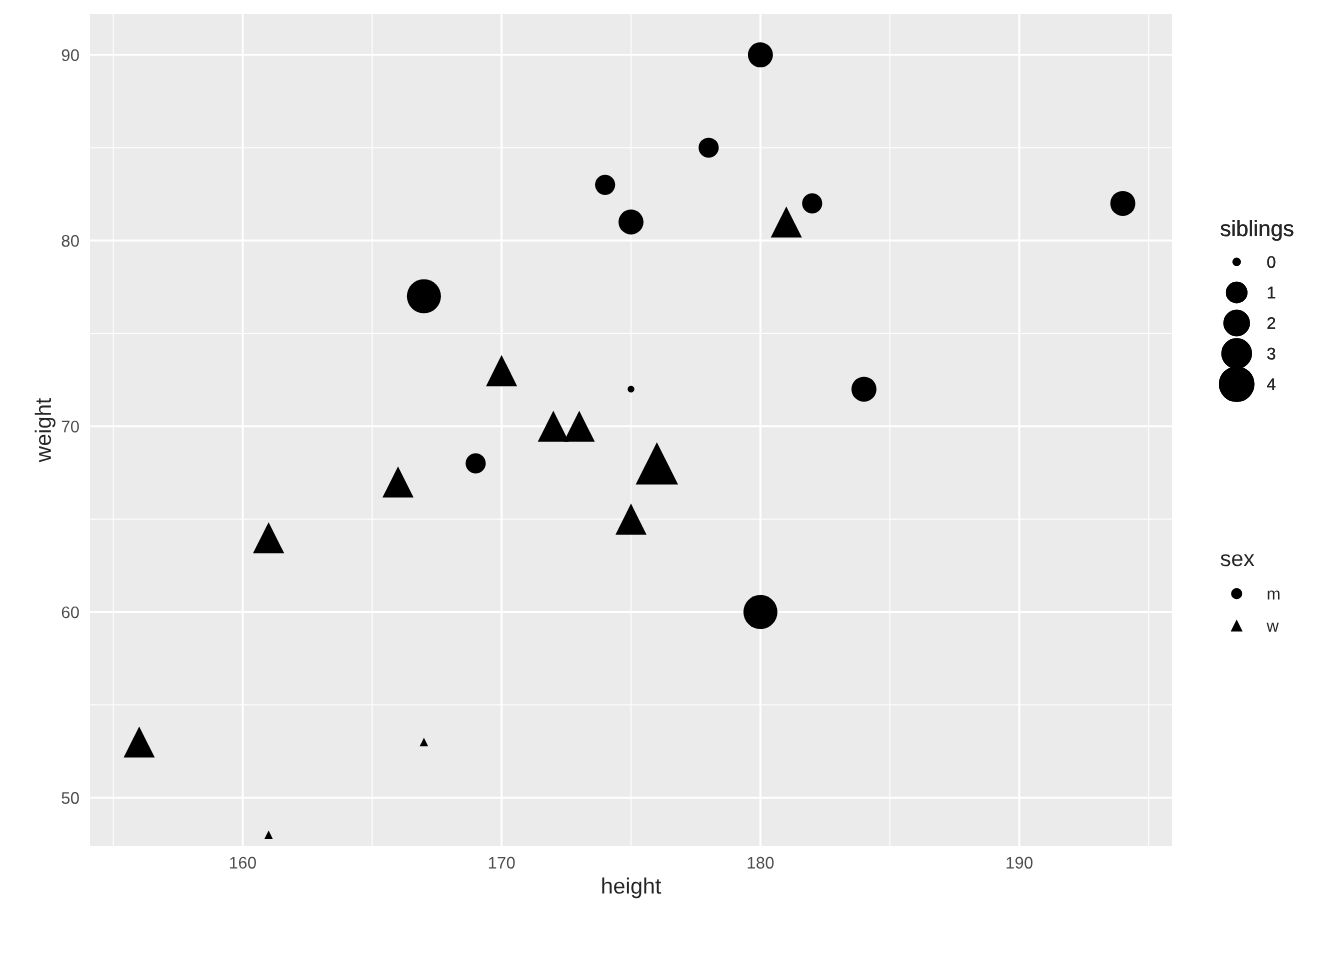 The image size is (1344, 960). I want to click on x-tick-label: 190, so click(1019, 862).